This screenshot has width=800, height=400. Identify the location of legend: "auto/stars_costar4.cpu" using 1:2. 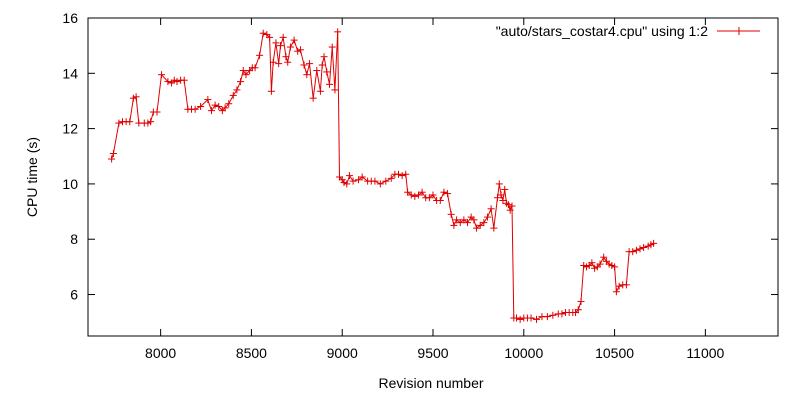
(628, 31).